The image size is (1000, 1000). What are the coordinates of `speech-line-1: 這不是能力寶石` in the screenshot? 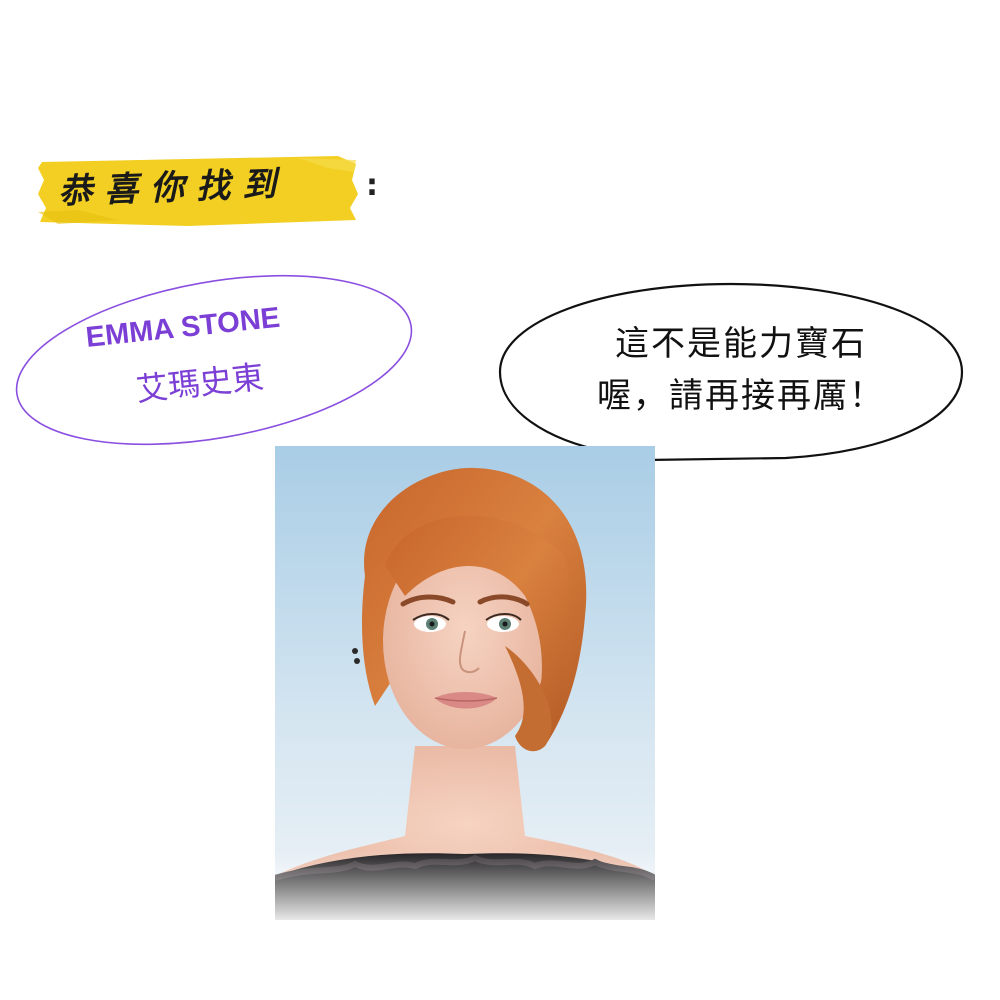 It's located at (741, 344).